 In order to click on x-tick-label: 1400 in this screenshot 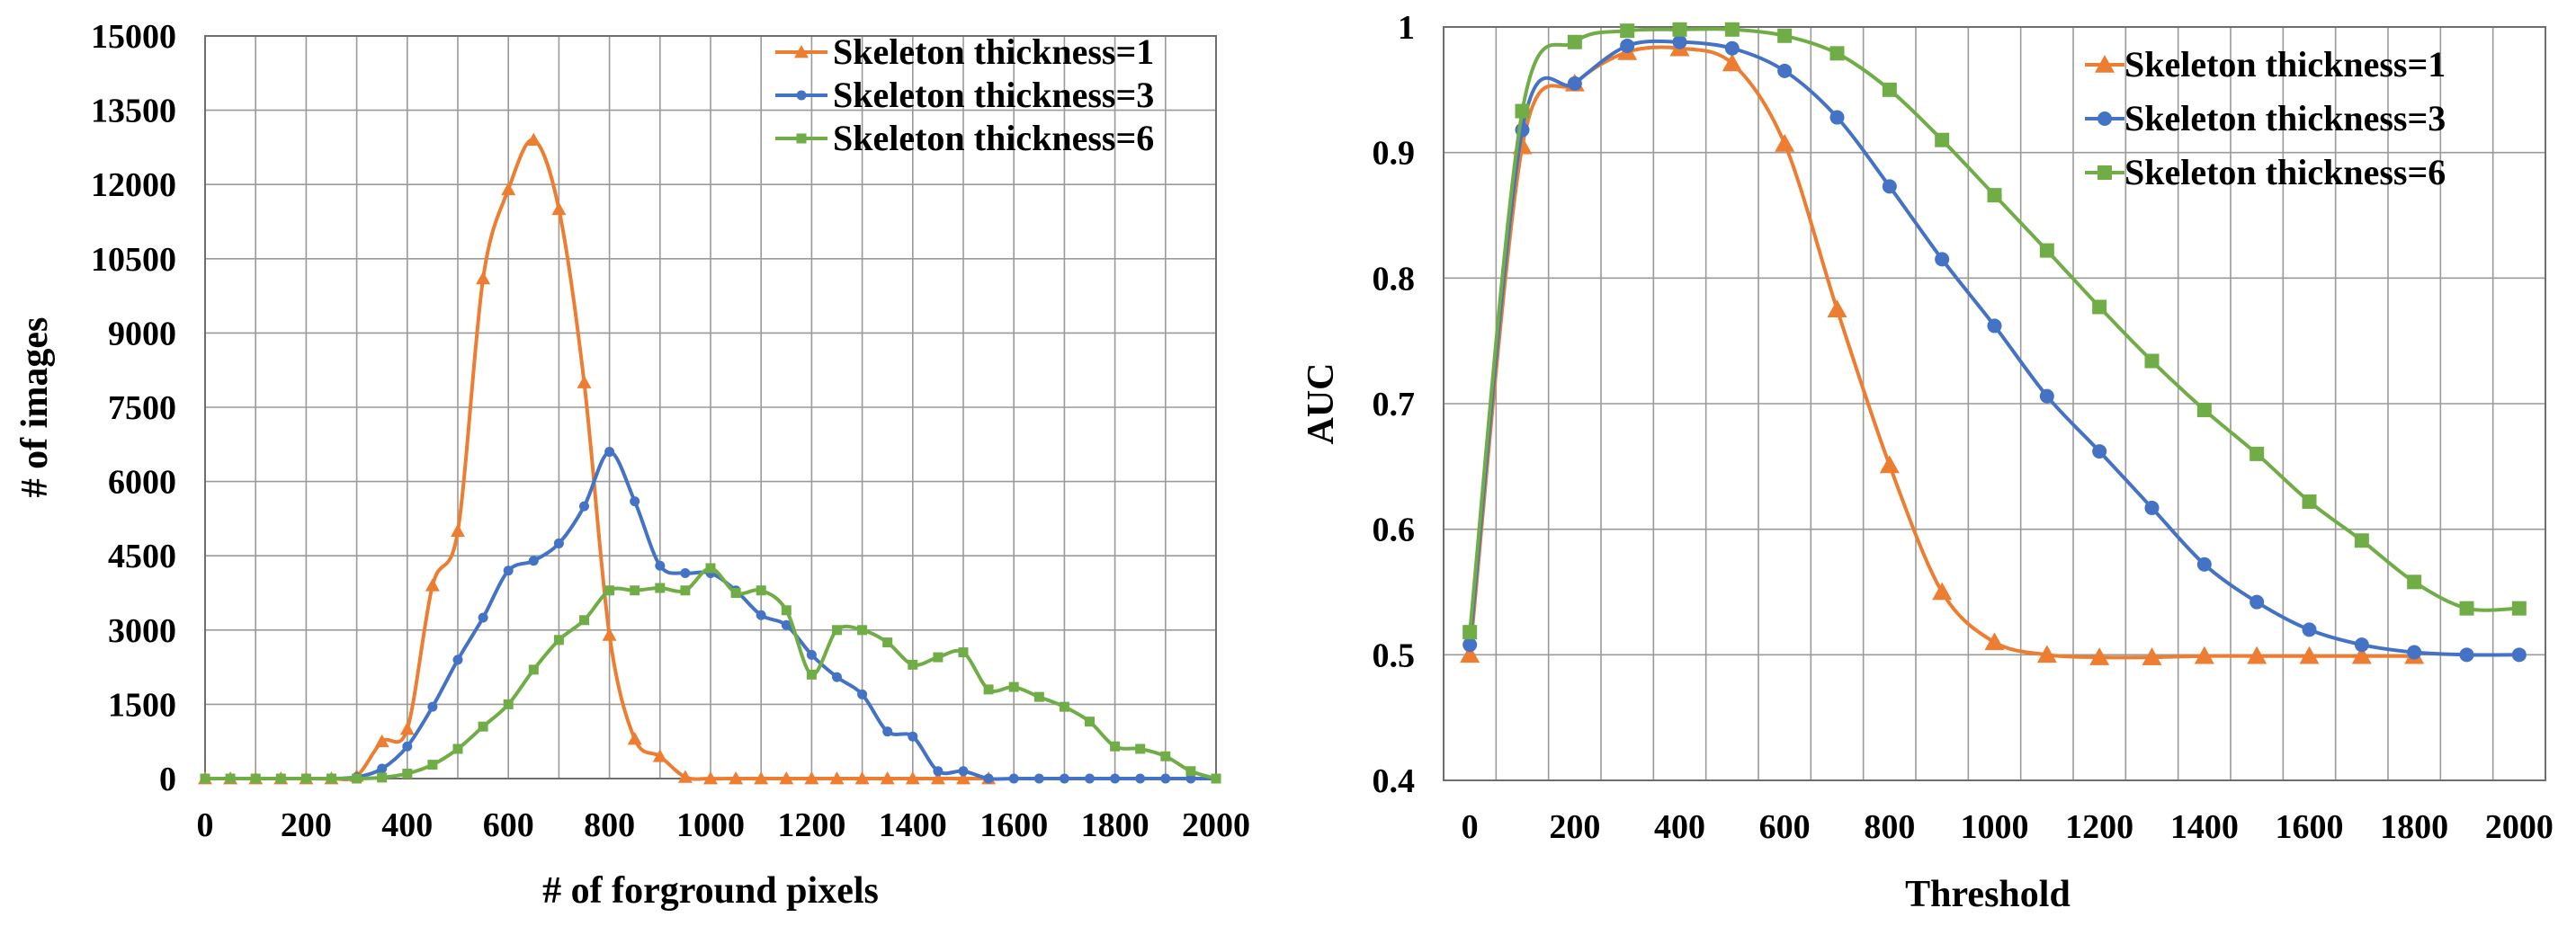, I will do `click(913, 825)`.